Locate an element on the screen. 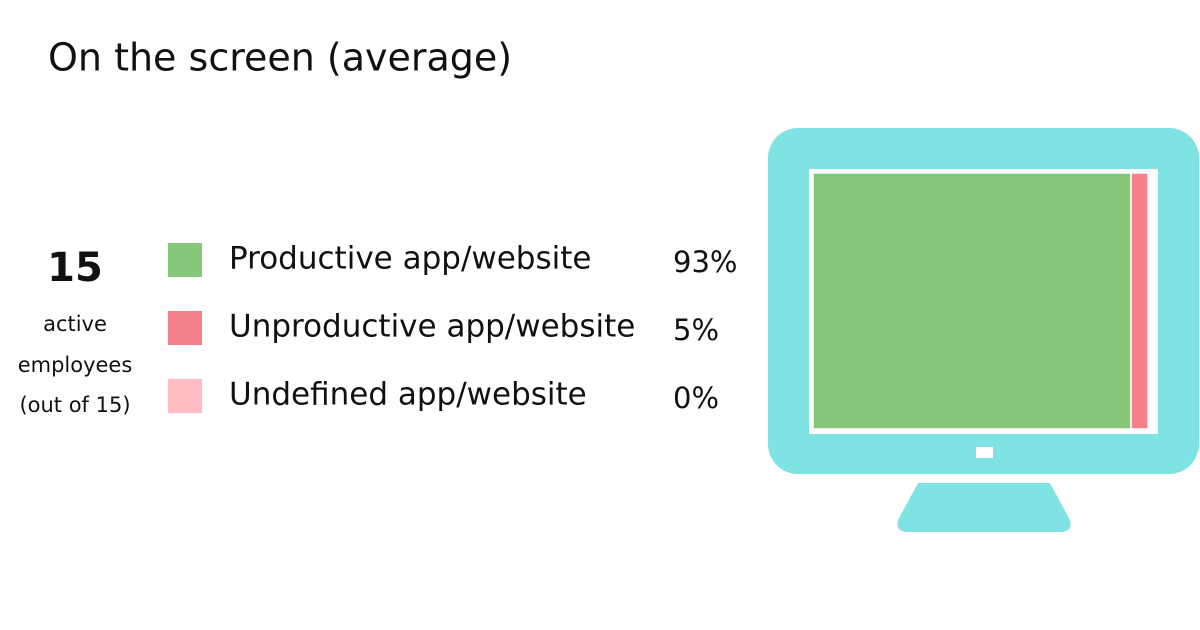 The height and width of the screenshot is (630, 1200). stat-label: employees is located at coordinates (75, 365).